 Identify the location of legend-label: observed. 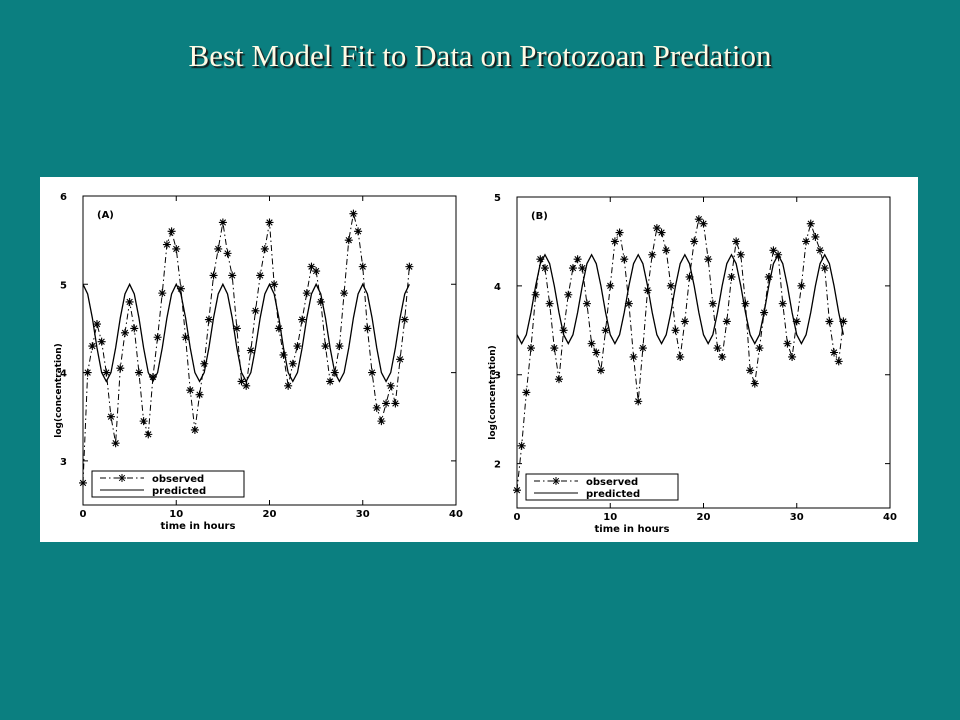
(612, 482).